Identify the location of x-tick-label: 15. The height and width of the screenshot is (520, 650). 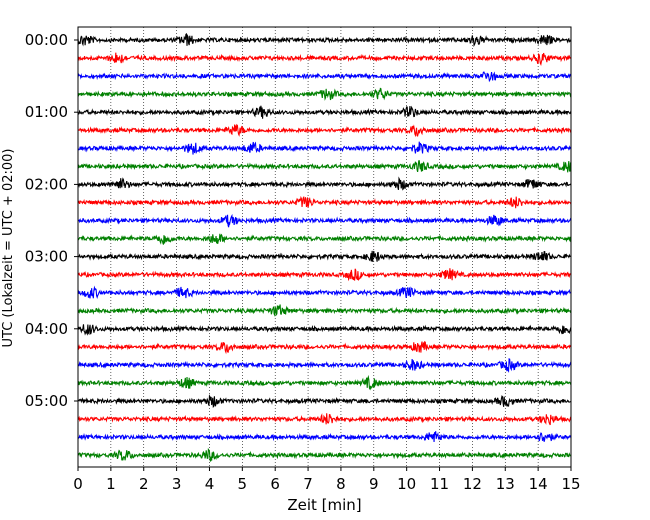
(570, 484).